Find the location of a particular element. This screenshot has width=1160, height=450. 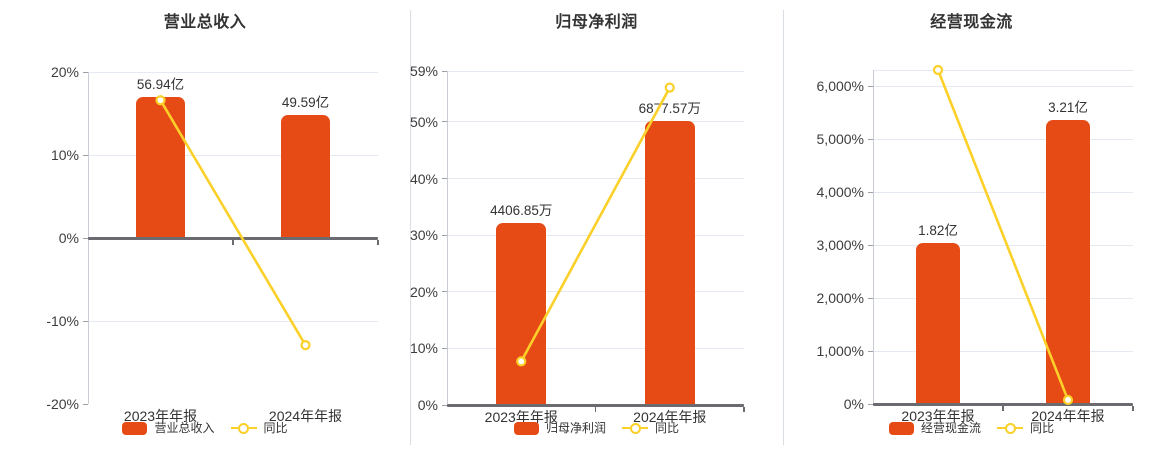

chart-title: 经营现金流 is located at coordinates (971, 22).